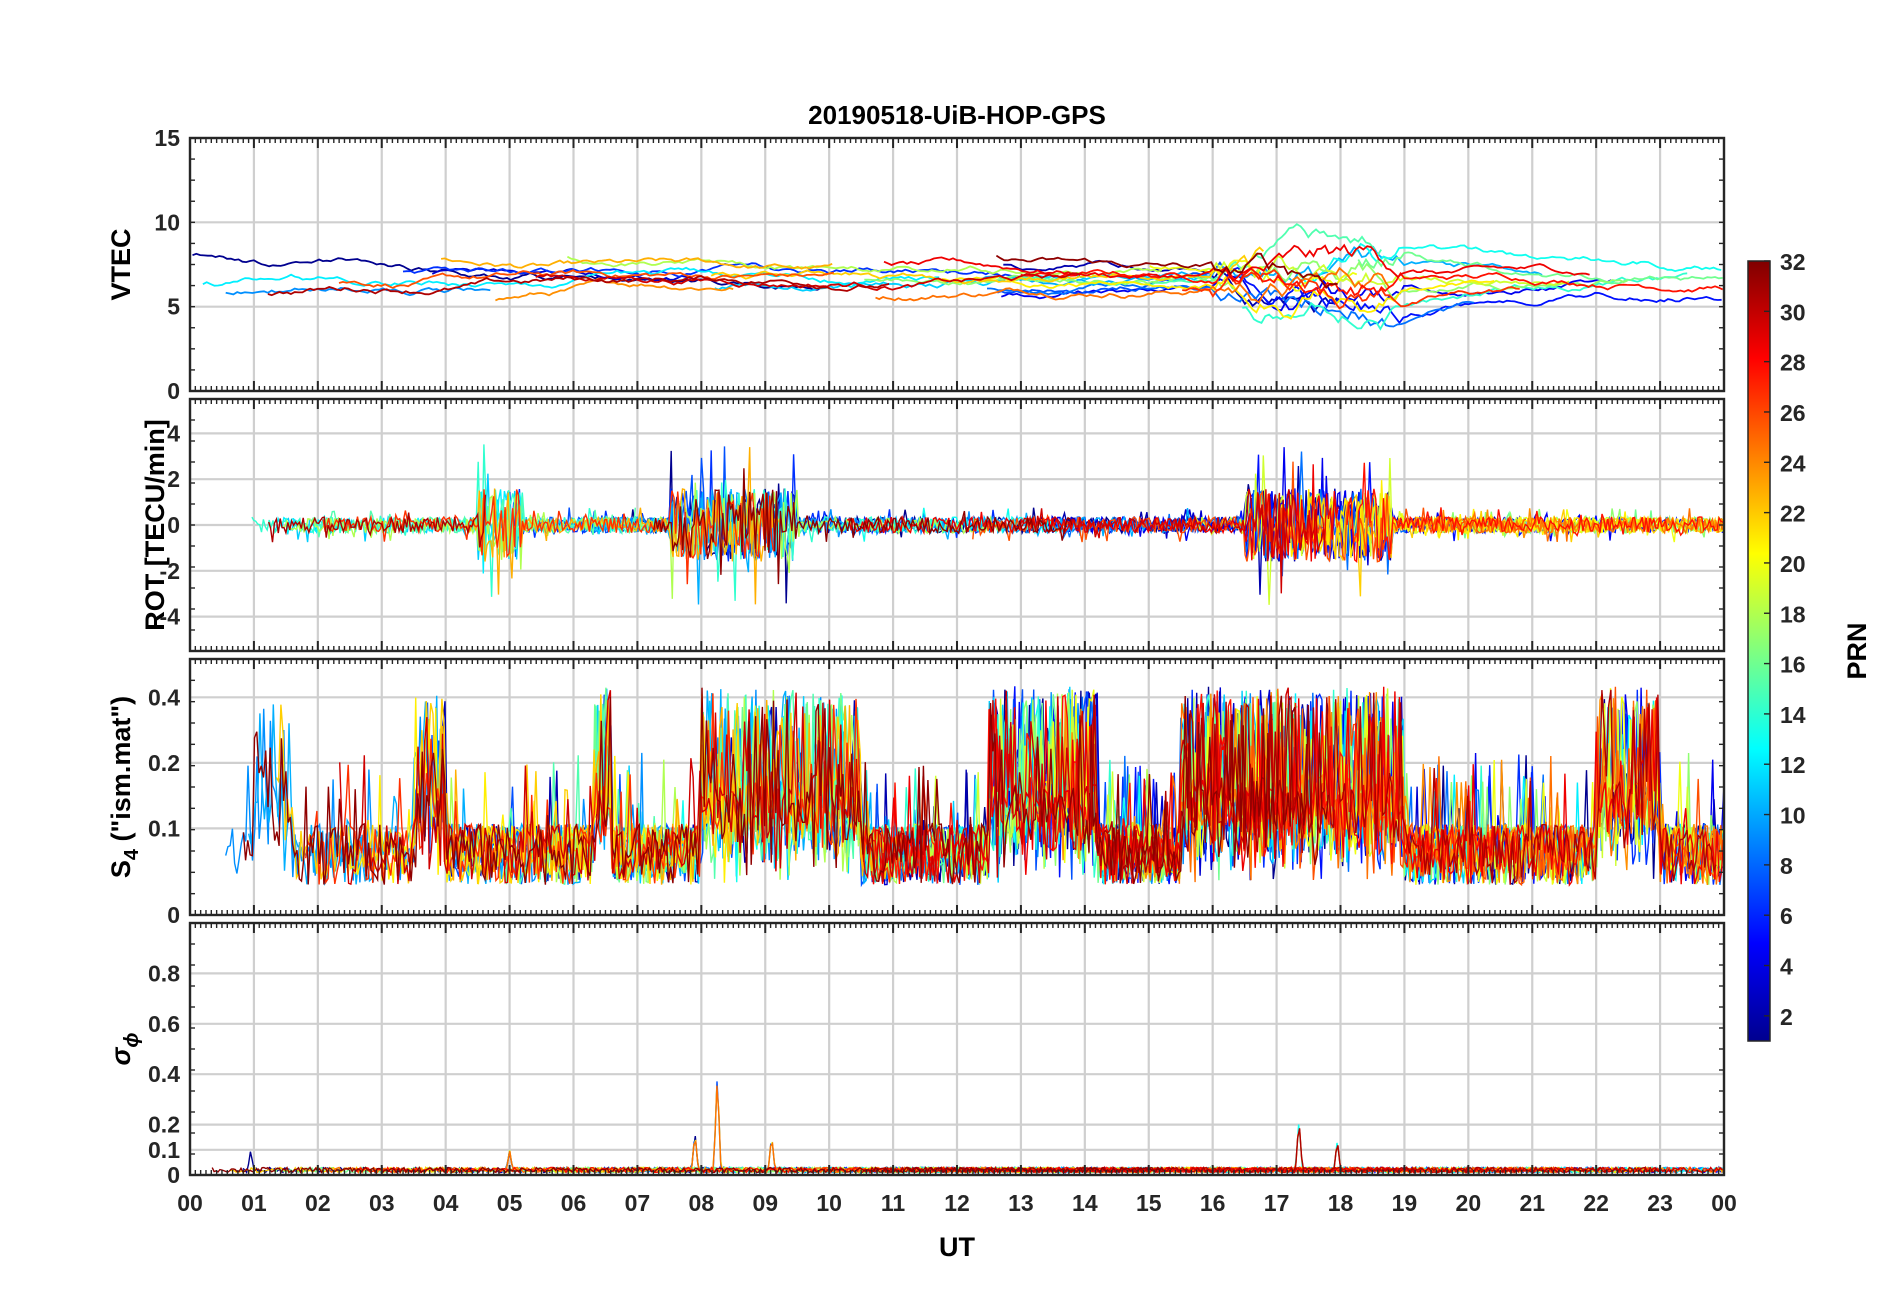  Describe the element at coordinates (132, 854) in the screenshot. I see `y-axis-label-sub: 4` at that location.